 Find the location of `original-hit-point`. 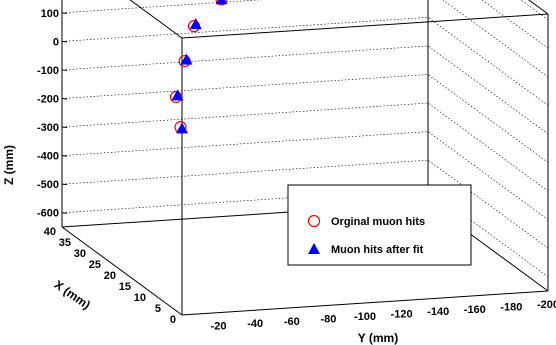

original-hit-point is located at coordinates (221, 3).